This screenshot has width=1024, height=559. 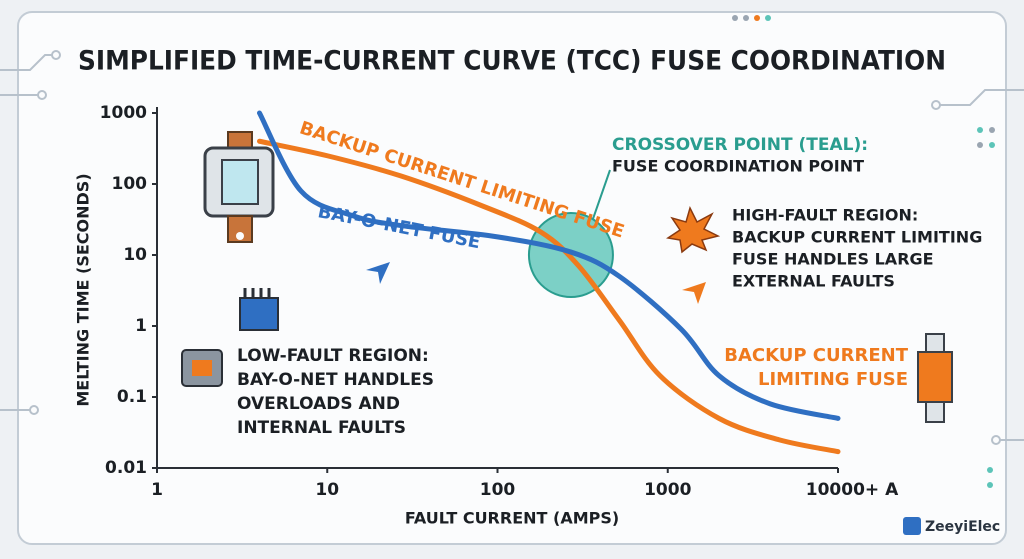 What do you see at coordinates (327, 490) in the screenshot?
I see `x-tick-label: 10` at bounding box center [327, 490].